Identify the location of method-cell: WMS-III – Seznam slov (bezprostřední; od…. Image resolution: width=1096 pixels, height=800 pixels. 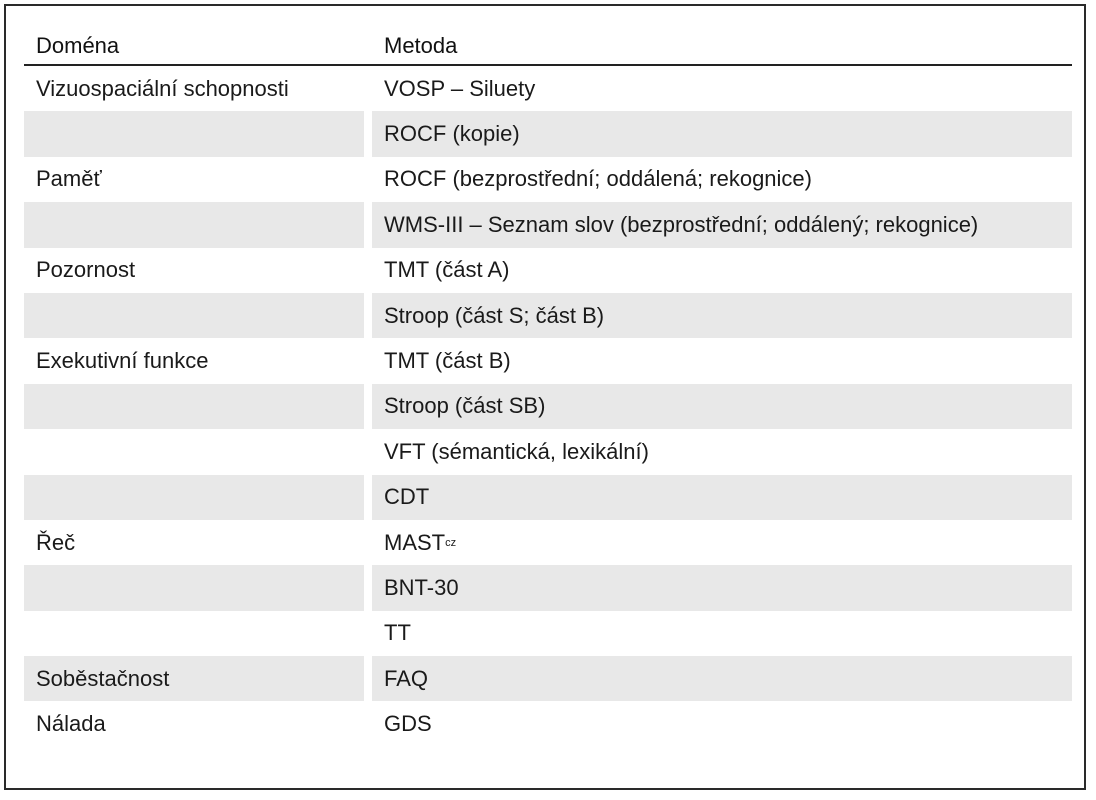
(718, 225).